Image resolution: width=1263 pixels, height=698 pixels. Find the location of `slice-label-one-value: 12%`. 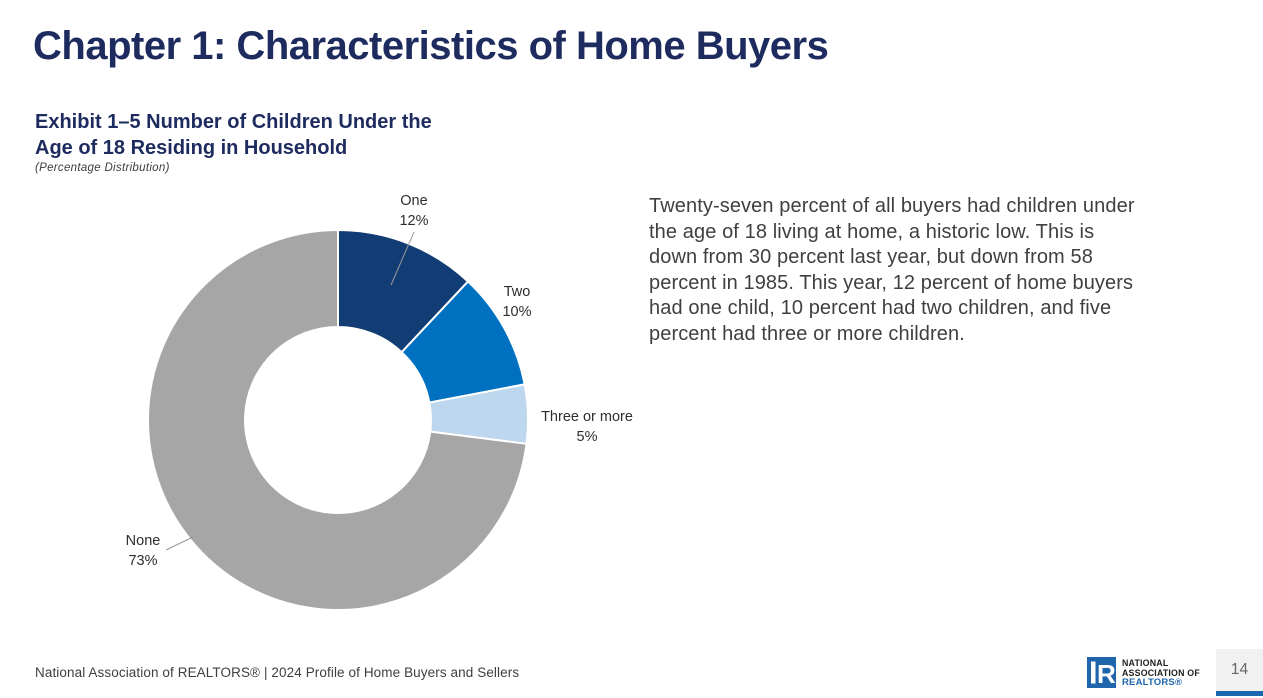

slice-label-one-value: 12% is located at coordinates (414, 220).